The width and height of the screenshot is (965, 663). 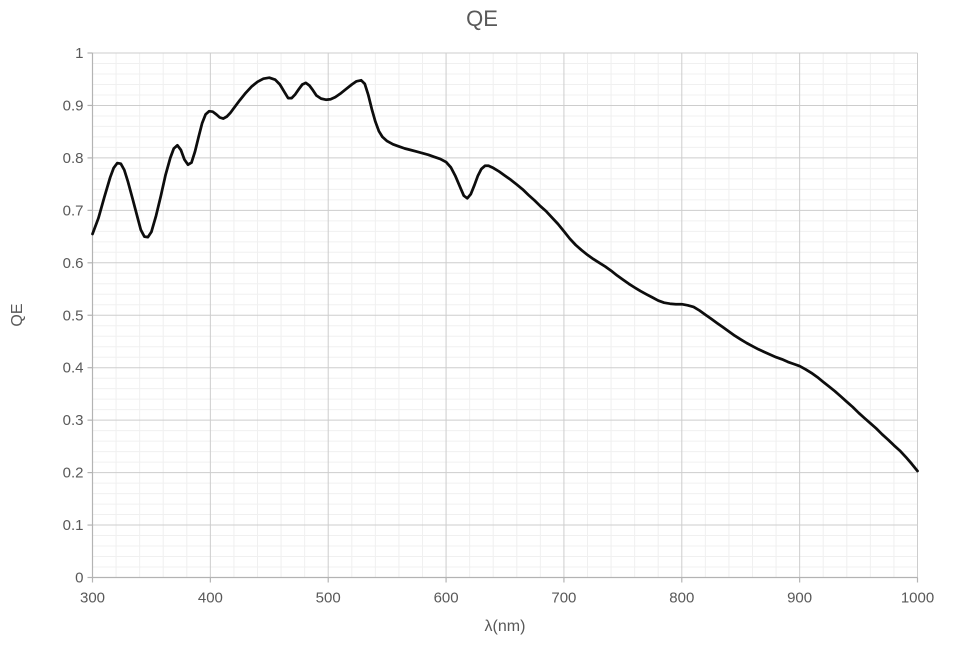 What do you see at coordinates (17, 315) in the screenshot?
I see `y-axis-title: QE` at bounding box center [17, 315].